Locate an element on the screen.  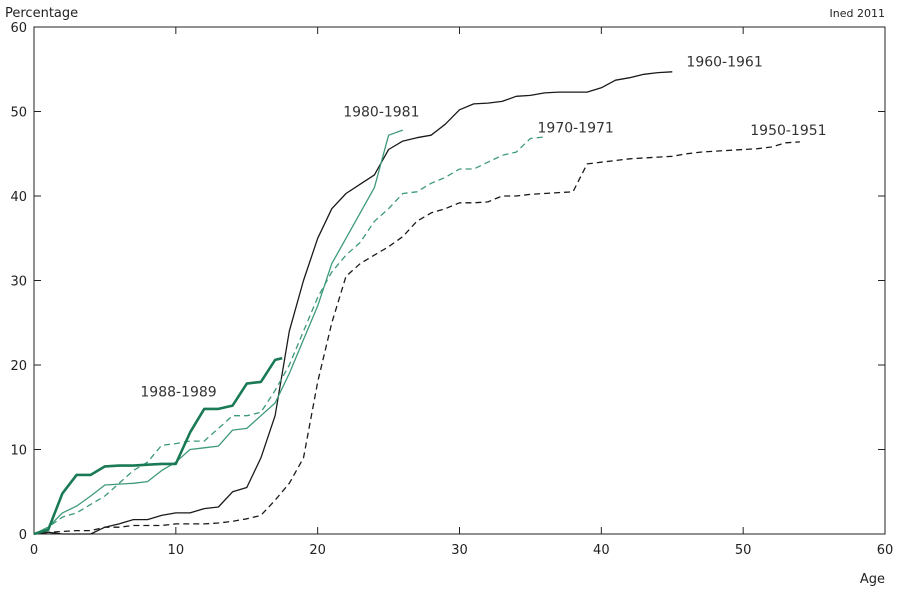
x-tick-label: 10 is located at coordinates (176, 550).